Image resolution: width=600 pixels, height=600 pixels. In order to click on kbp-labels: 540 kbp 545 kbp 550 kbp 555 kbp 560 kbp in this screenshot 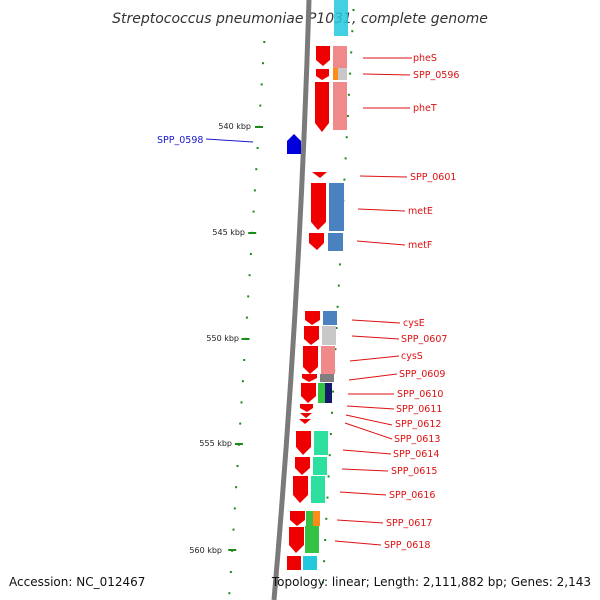, I will do `click(220, 338)`.